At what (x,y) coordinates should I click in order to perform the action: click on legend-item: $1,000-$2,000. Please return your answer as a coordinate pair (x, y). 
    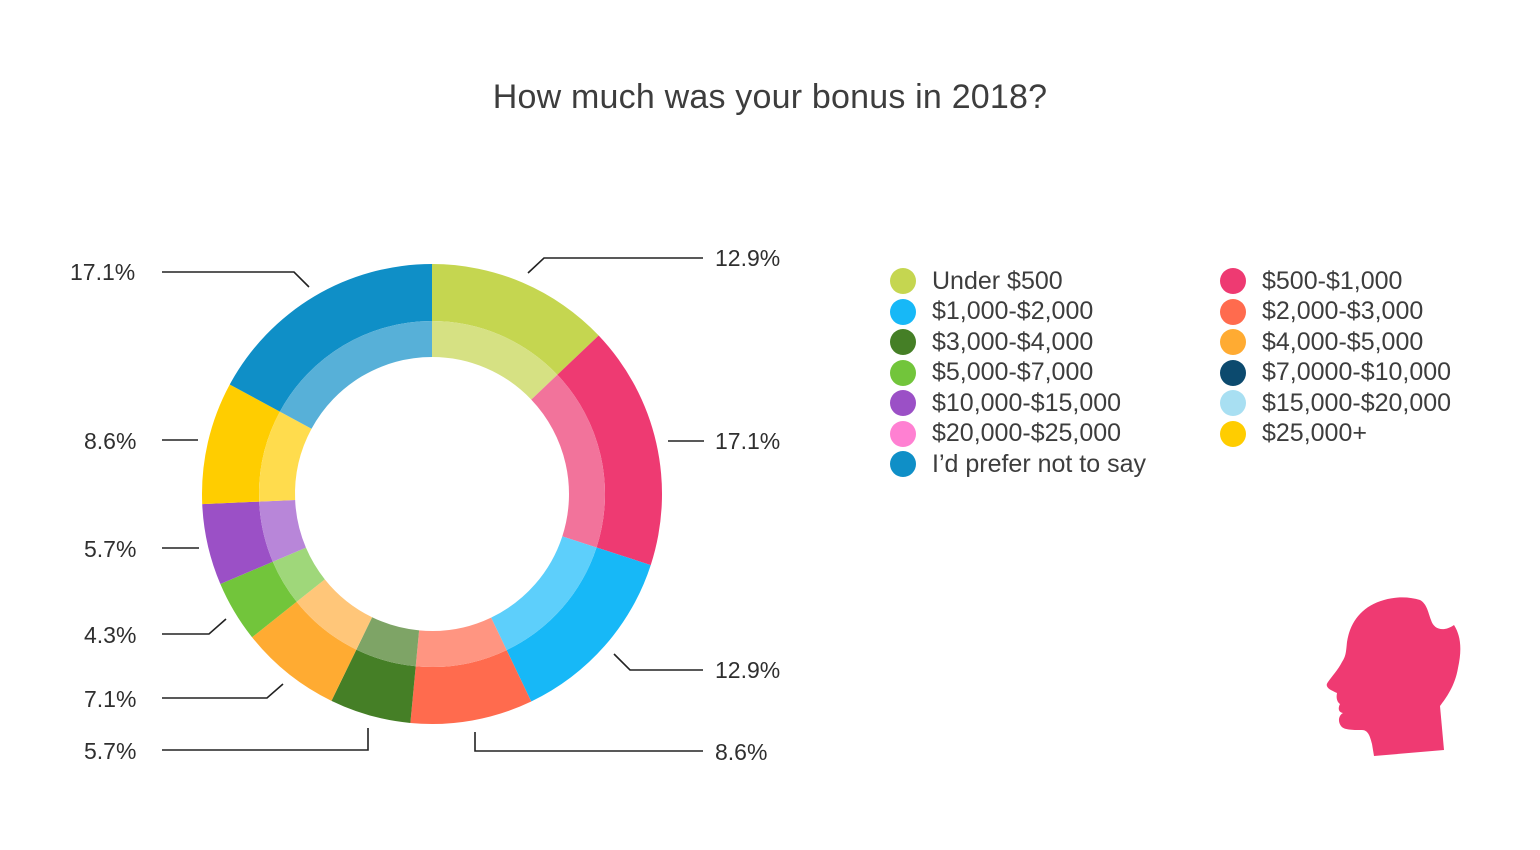
    Looking at the image, I should click on (991, 312).